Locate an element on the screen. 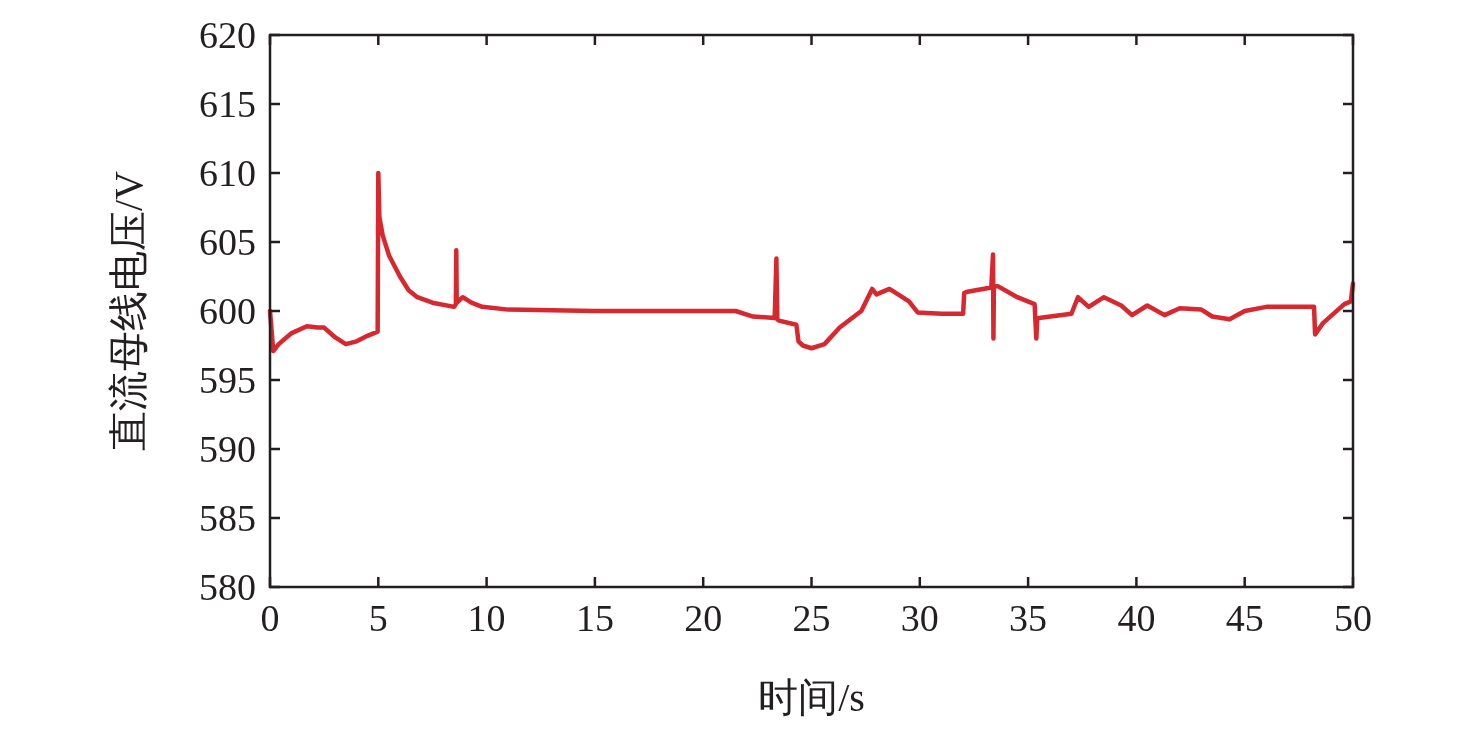 The image size is (1476, 738). x-tick-label: 30 is located at coordinates (919, 618).